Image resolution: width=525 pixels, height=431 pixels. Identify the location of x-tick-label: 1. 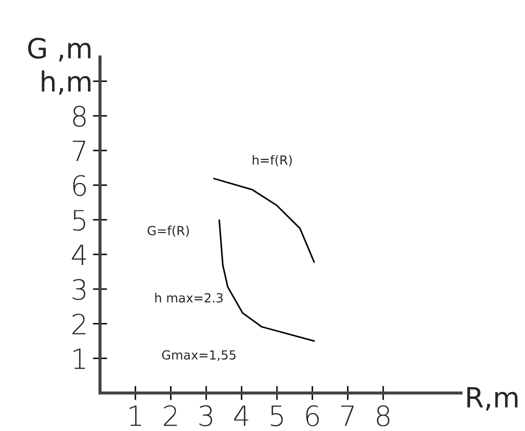
(135, 416).